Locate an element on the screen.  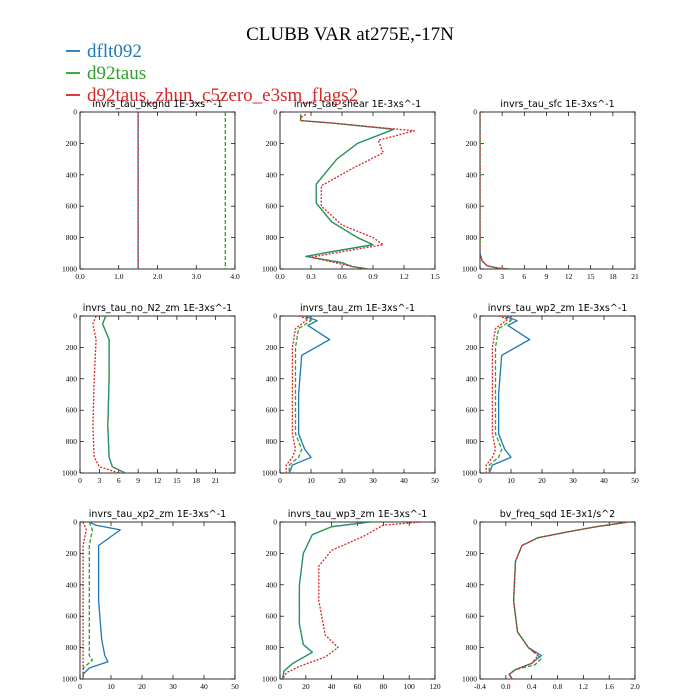
x-tick-label: 1.5 is located at coordinates (435, 276).